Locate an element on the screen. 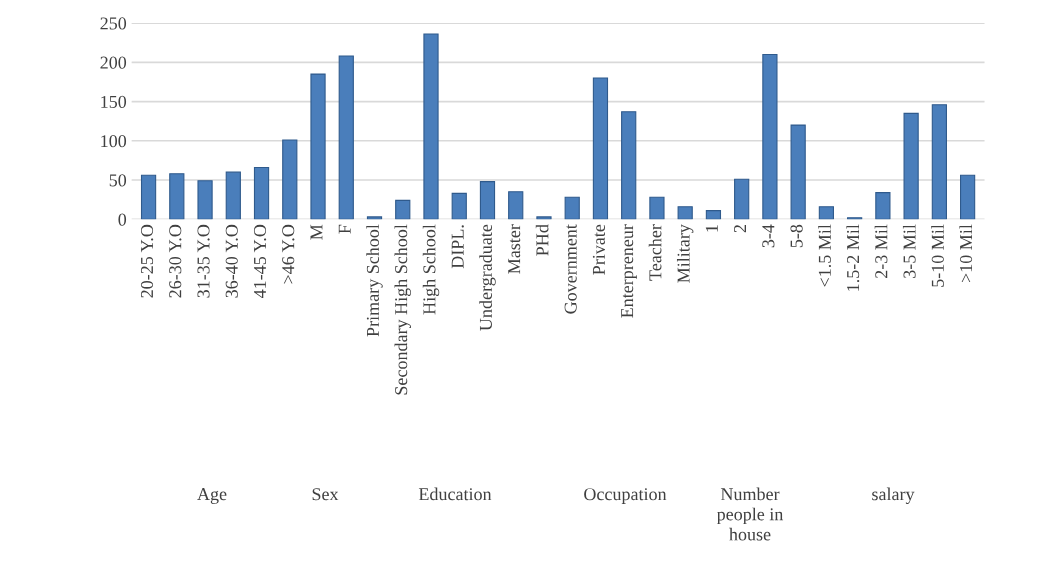 The image size is (1053, 577). text: Age is located at coordinates (212, 496).